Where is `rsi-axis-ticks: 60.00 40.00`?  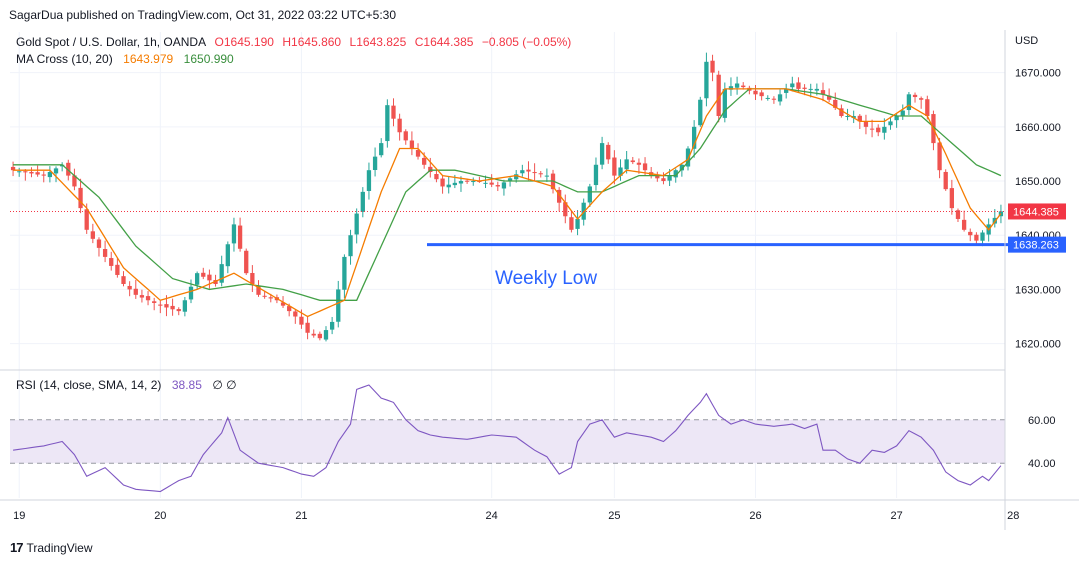
rsi-axis-ticks: 60.00 40.00 is located at coordinates (1042, 442).